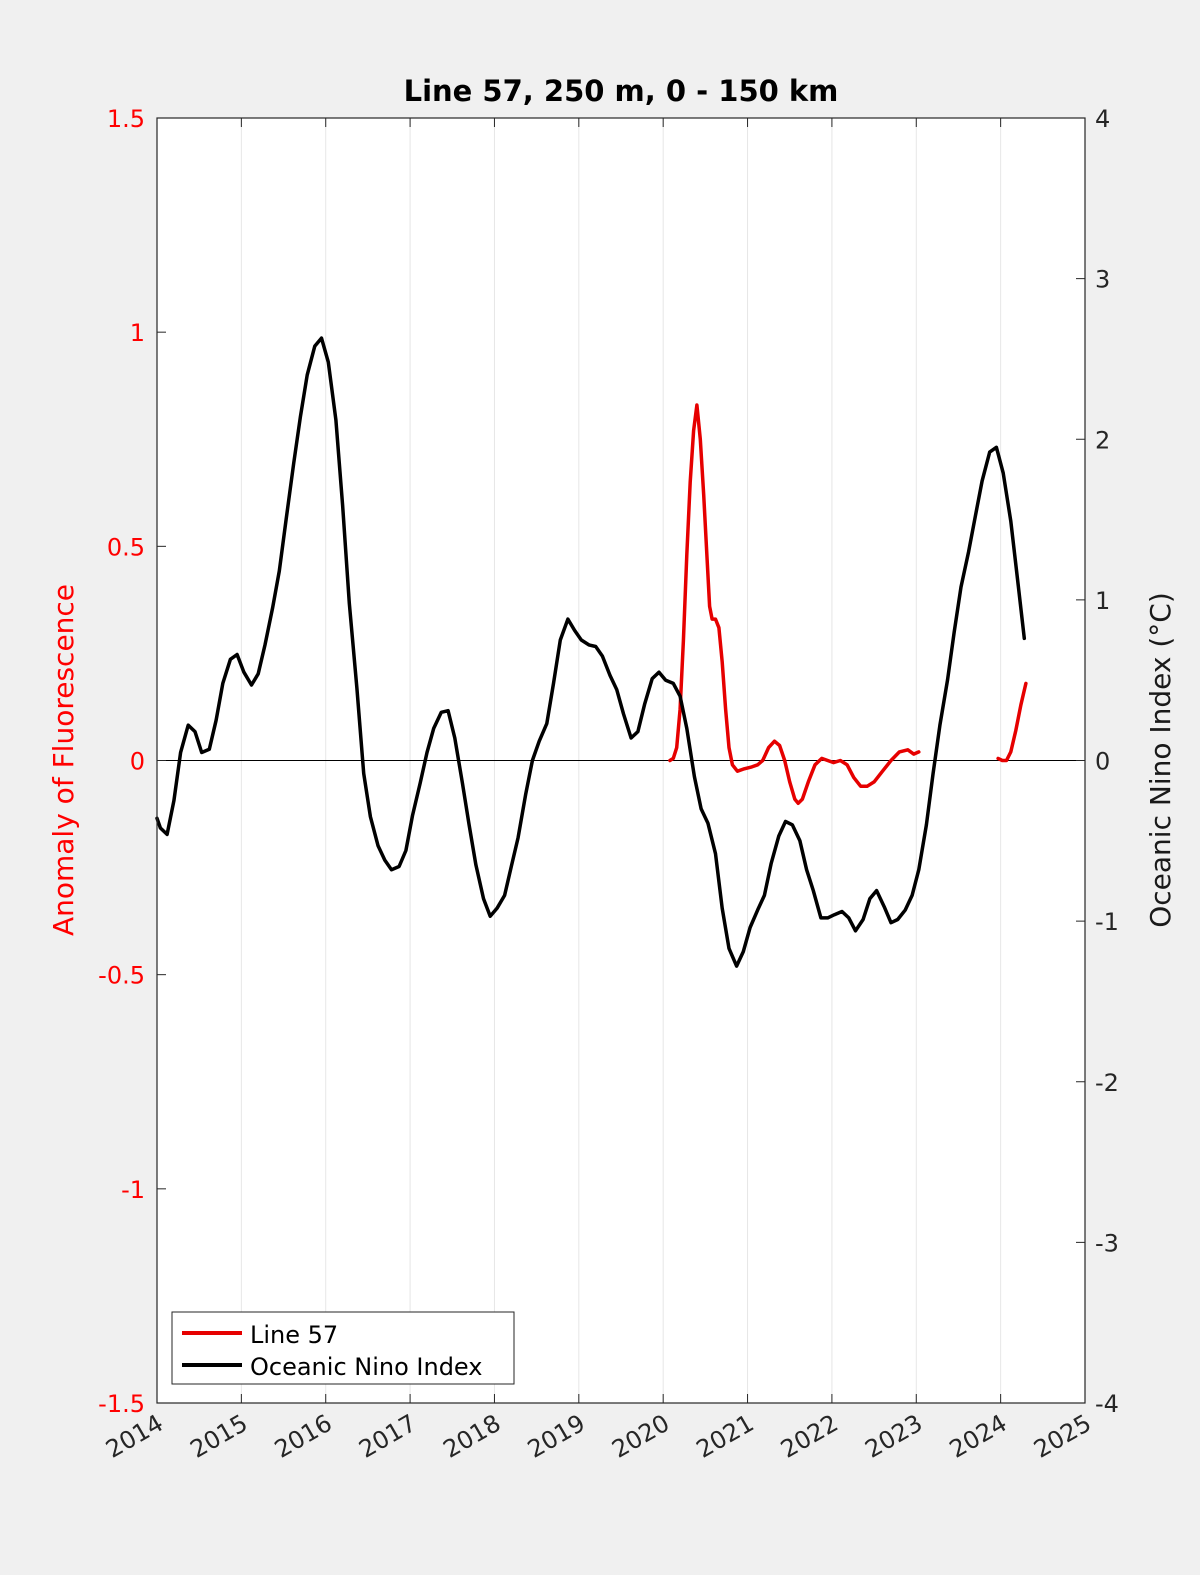 The height and width of the screenshot is (1575, 1200). Describe the element at coordinates (1102, 762) in the screenshot. I see `y-right-tick-label: 0` at that location.